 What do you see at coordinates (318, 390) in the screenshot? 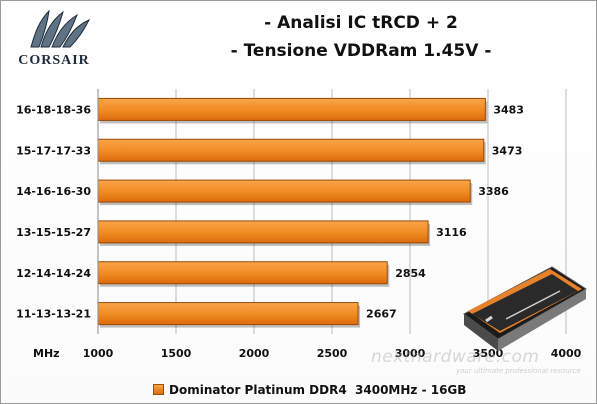
I see `legend-label: Dominator Platinum DDR4 3400MHz - 16GB` at bounding box center [318, 390].